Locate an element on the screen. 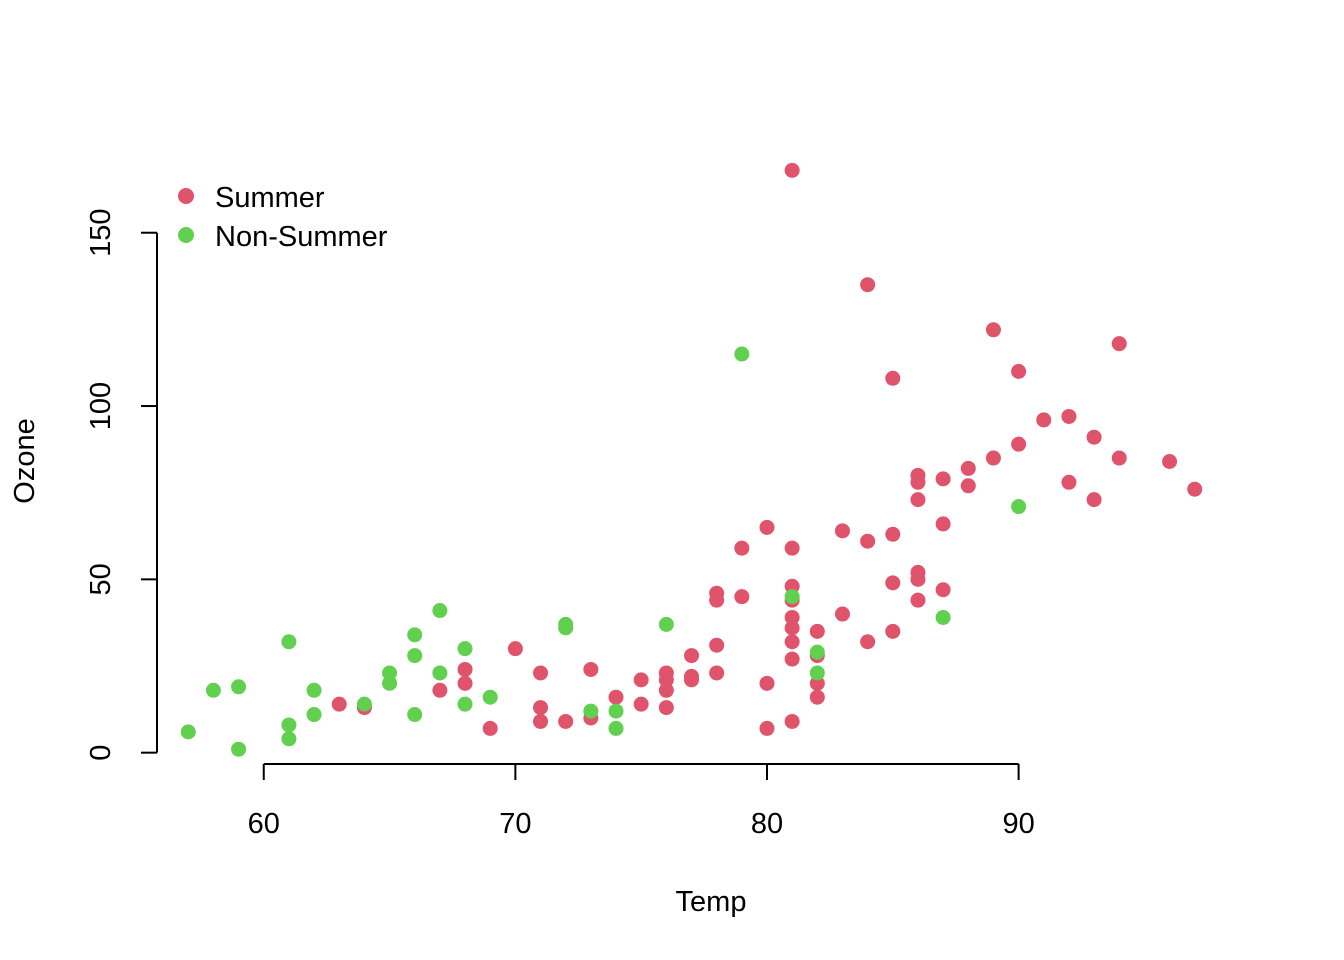 This screenshot has height=960, width=1344. x-tick-label: 80 is located at coordinates (767, 824).